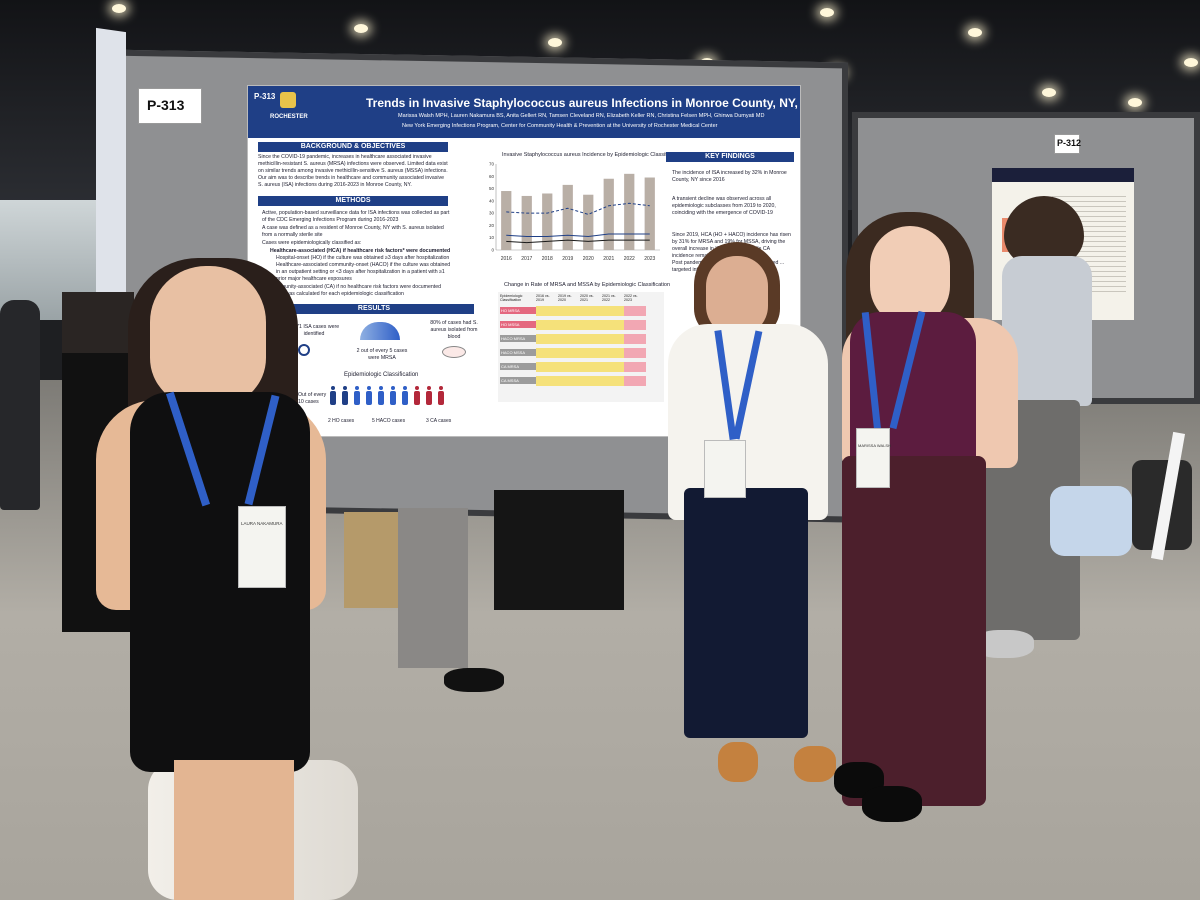 Image resolution: width=1200 pixels, height=900 pixels. What do you see at coordinates (353, 147) in the screenshot?
I see `background-section-header: BACKGROUND & OBJECTIVES` at bounding box center [353, 147].